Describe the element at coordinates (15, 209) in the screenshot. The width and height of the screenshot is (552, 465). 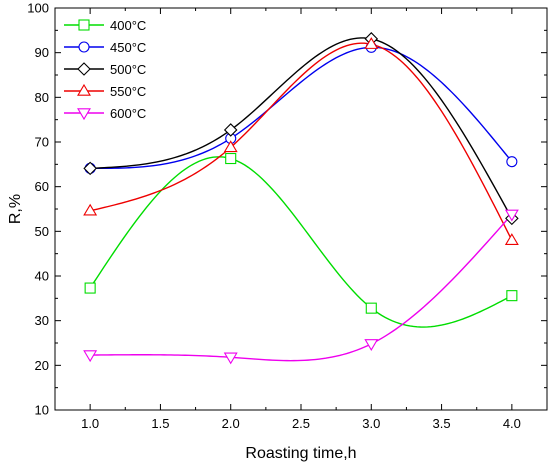
I see `y-axis-title: R,%` at that location.